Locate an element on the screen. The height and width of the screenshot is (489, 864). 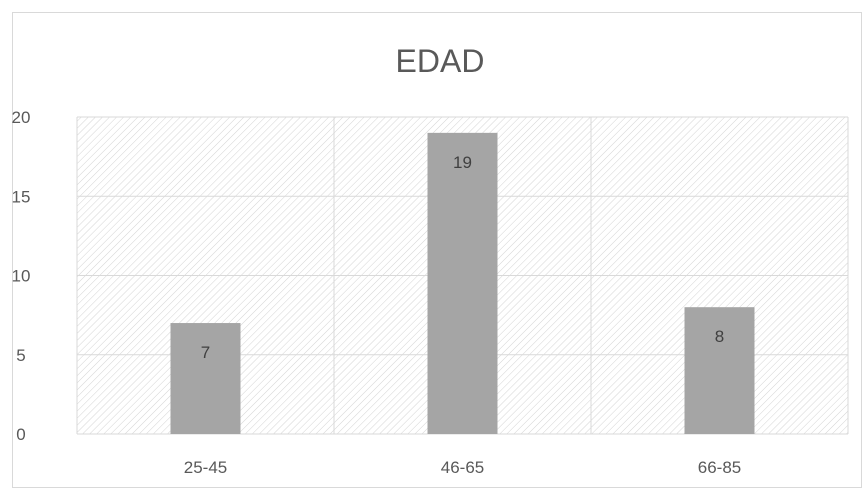
y-tick-label: 15 is located at coordinates (21, 196).